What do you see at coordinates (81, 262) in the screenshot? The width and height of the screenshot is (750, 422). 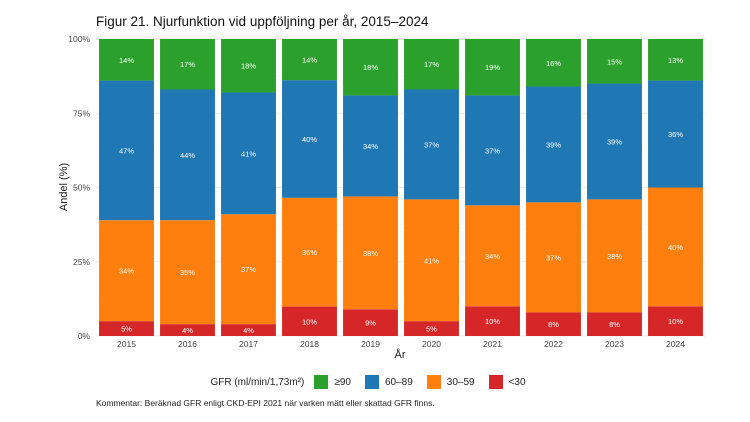 I see `y-tick-label: 25%` at bounding box center [81, 262].